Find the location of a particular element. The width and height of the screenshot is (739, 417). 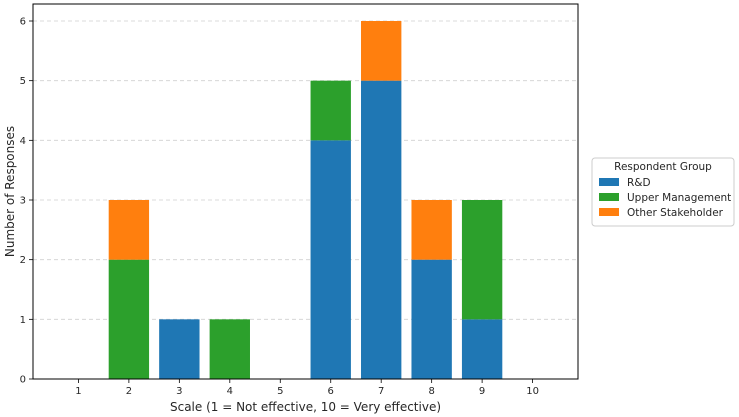

y-tick-label: 2 is located at coordinates (23, 260).